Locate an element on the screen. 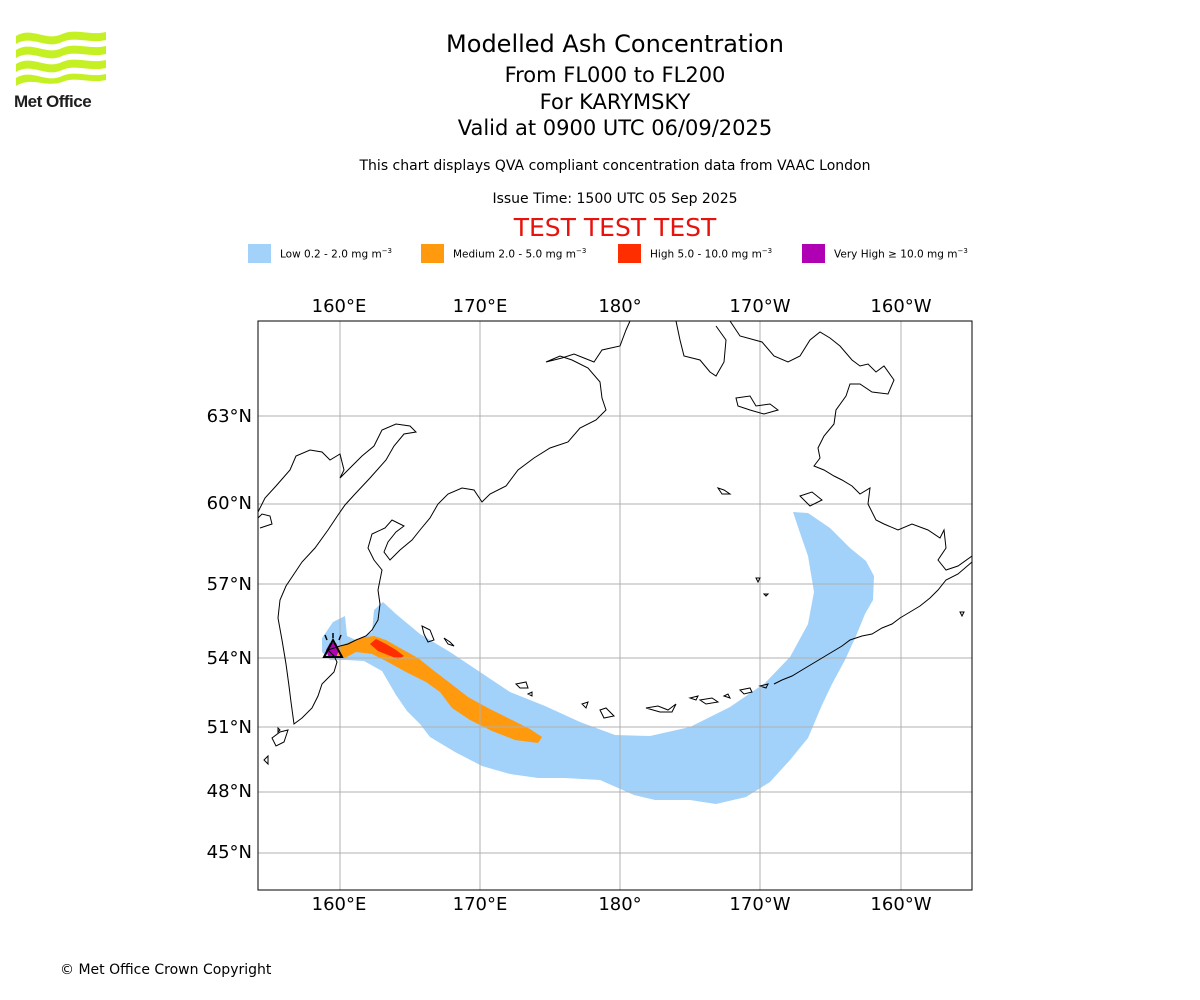 This screenshot has height=1000, width=1200. met-office-logo: Met Office is located at coordinates (62, 70).